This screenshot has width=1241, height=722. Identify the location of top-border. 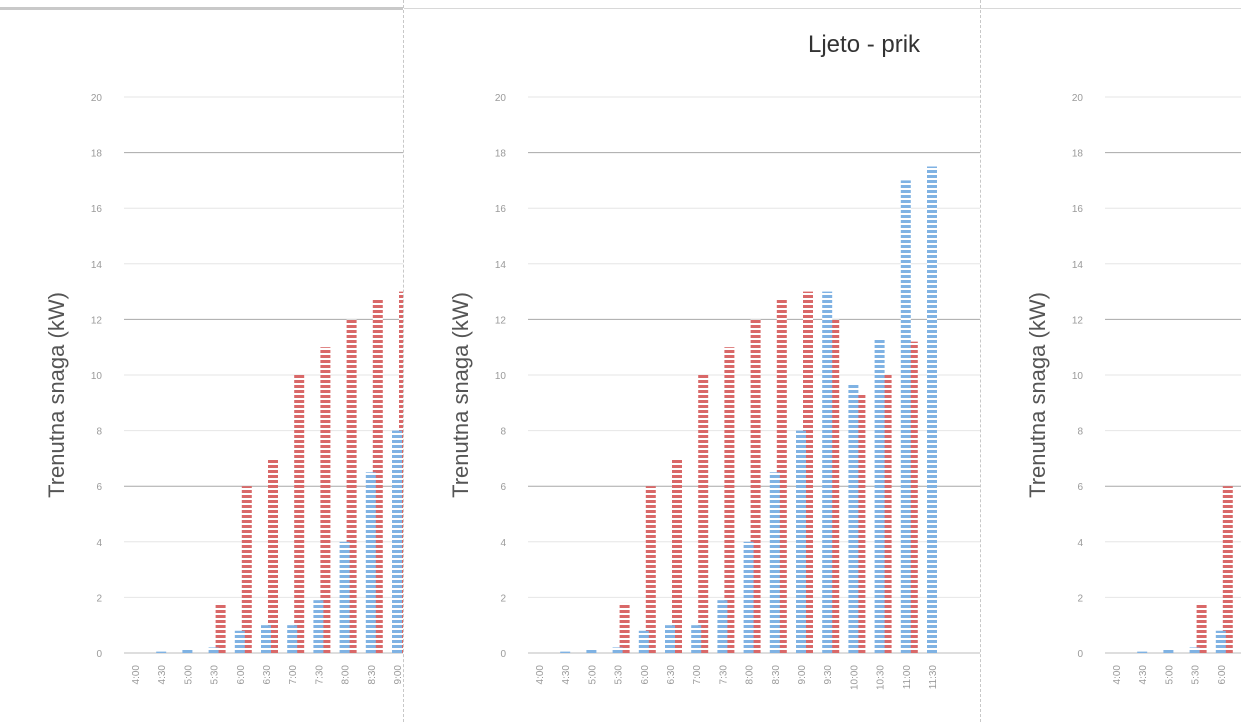
(201, 8).